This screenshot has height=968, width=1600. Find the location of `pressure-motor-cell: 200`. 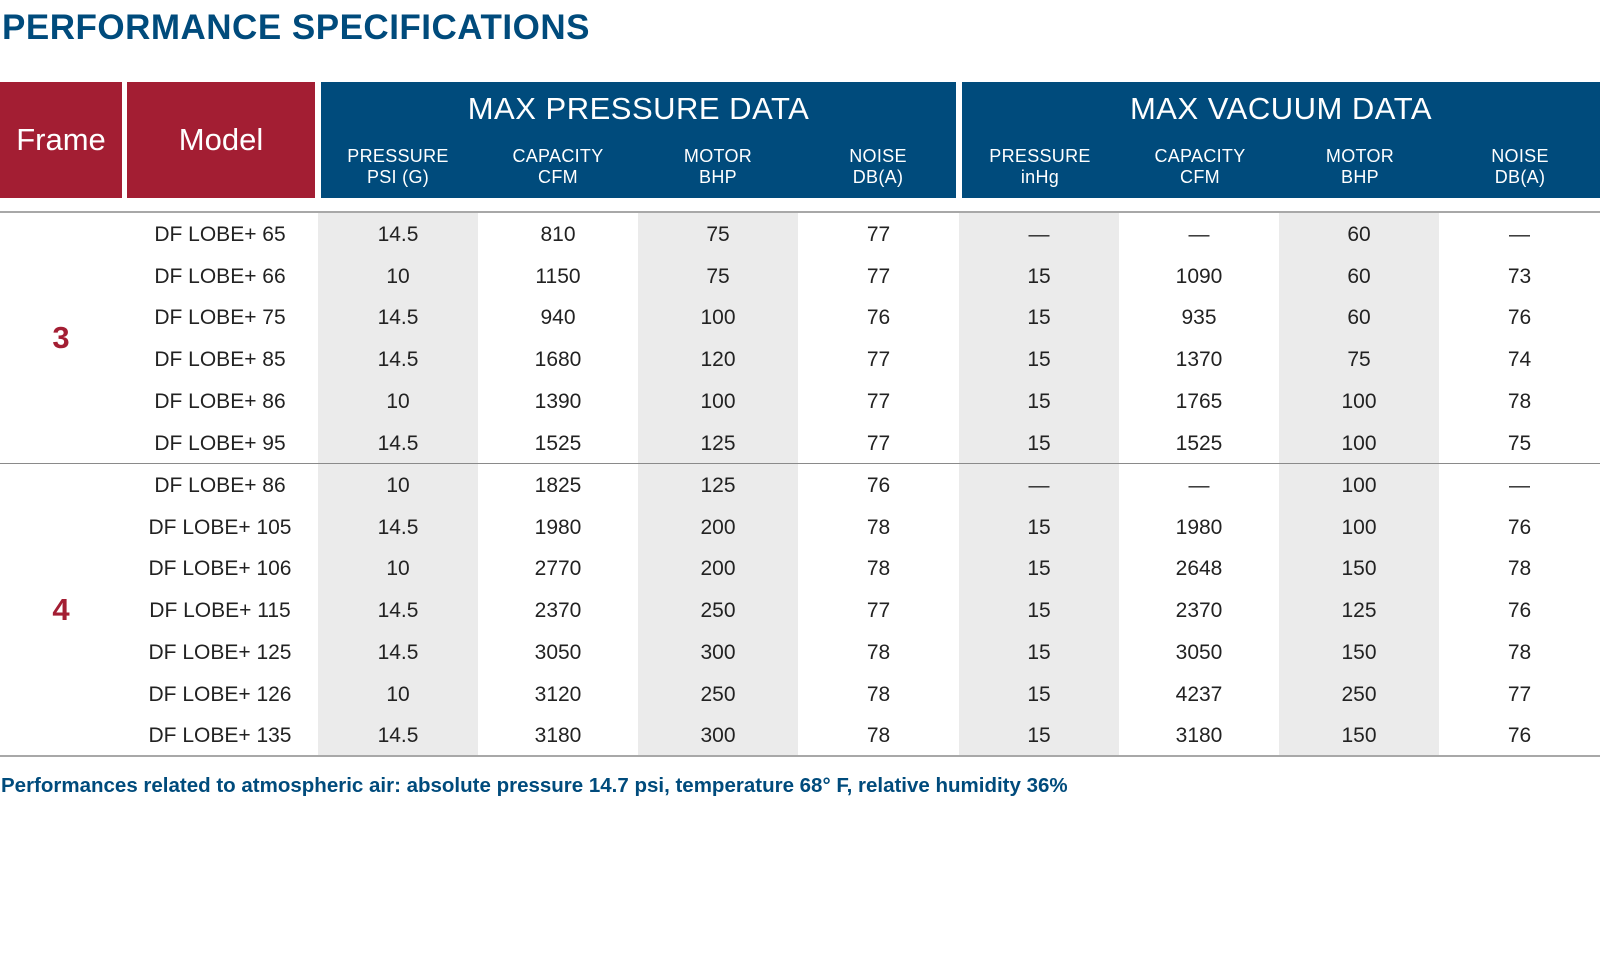

pressure-motor-cell: 200 is located at coordinates (718, 569).